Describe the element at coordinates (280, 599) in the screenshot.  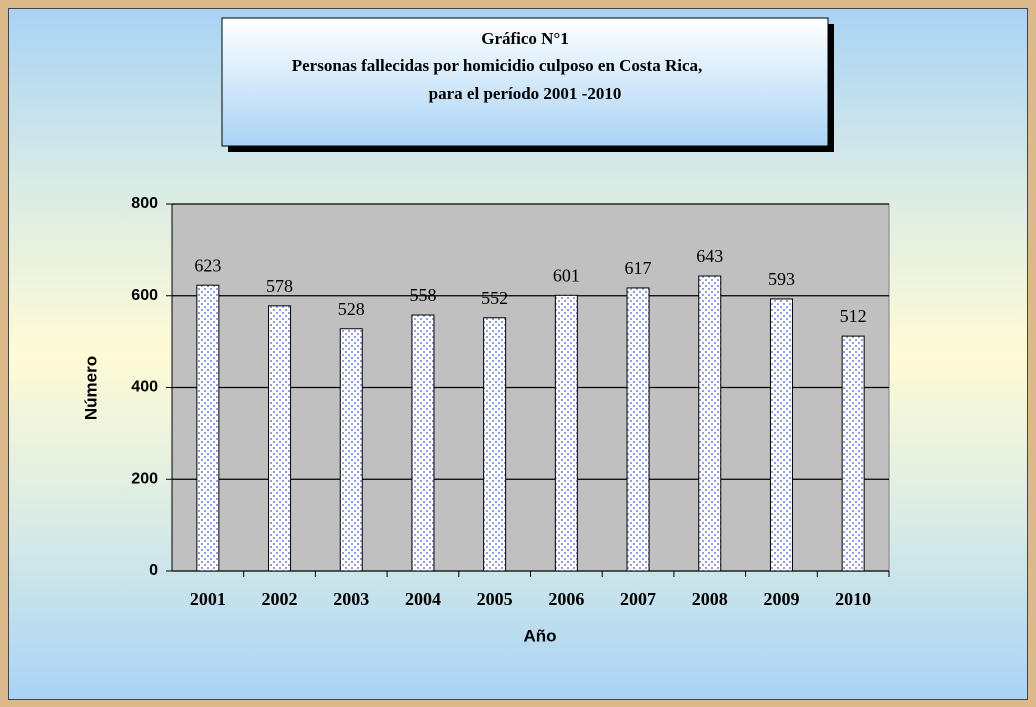
I see `x-tick-label: 2002` at that location.